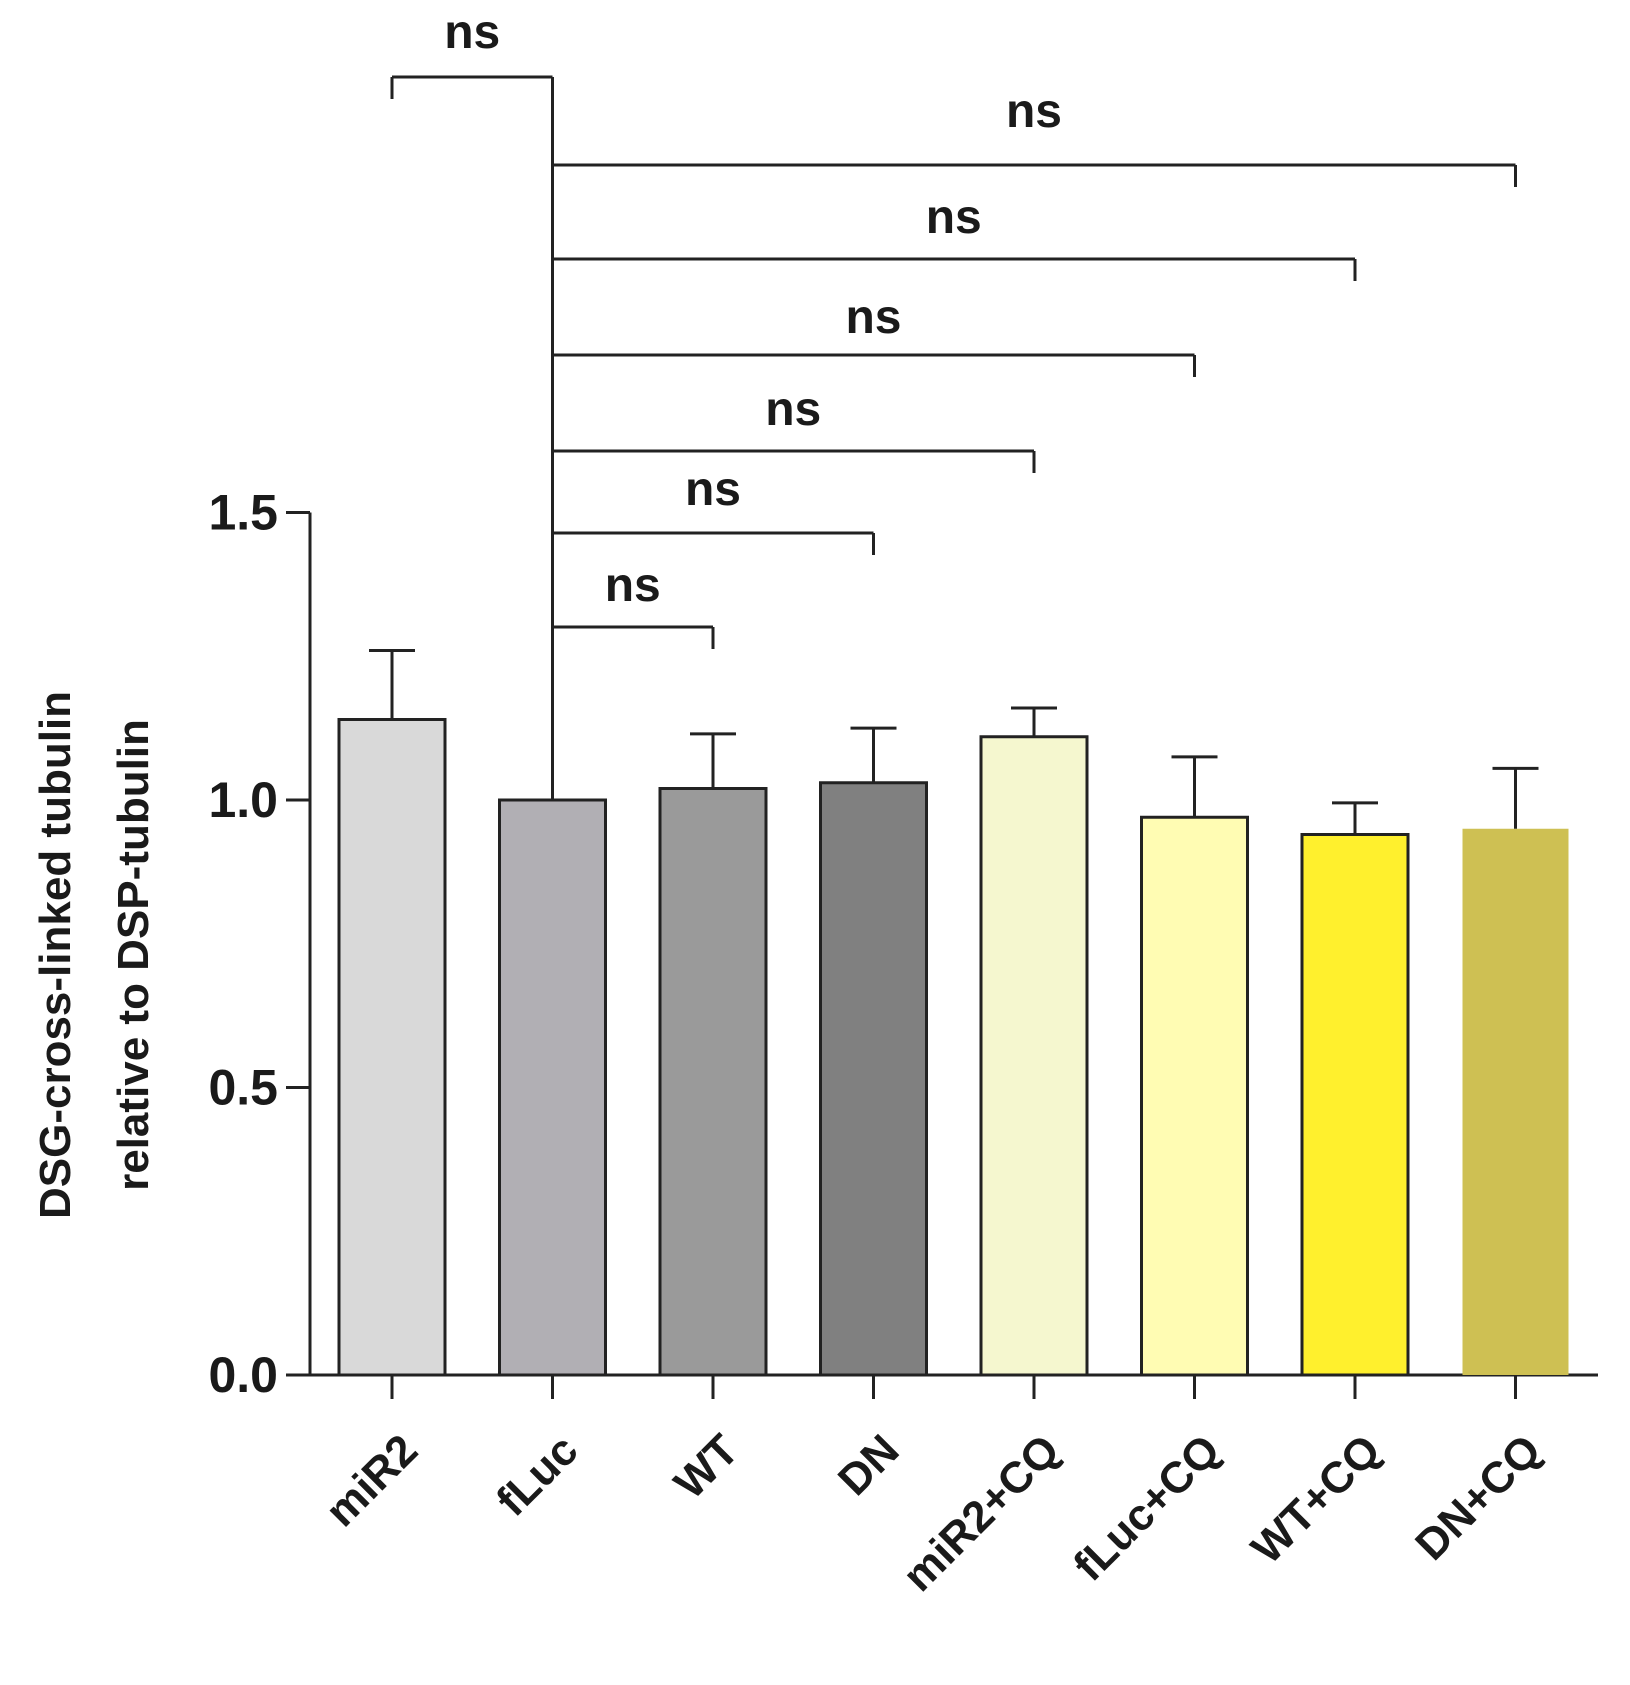 The image size is (1630, 1685). What do you see at coordinates (243, 1088) in the screenshot?
I see `y-tick-label: 0.5` at bounding box center [243, 1088].